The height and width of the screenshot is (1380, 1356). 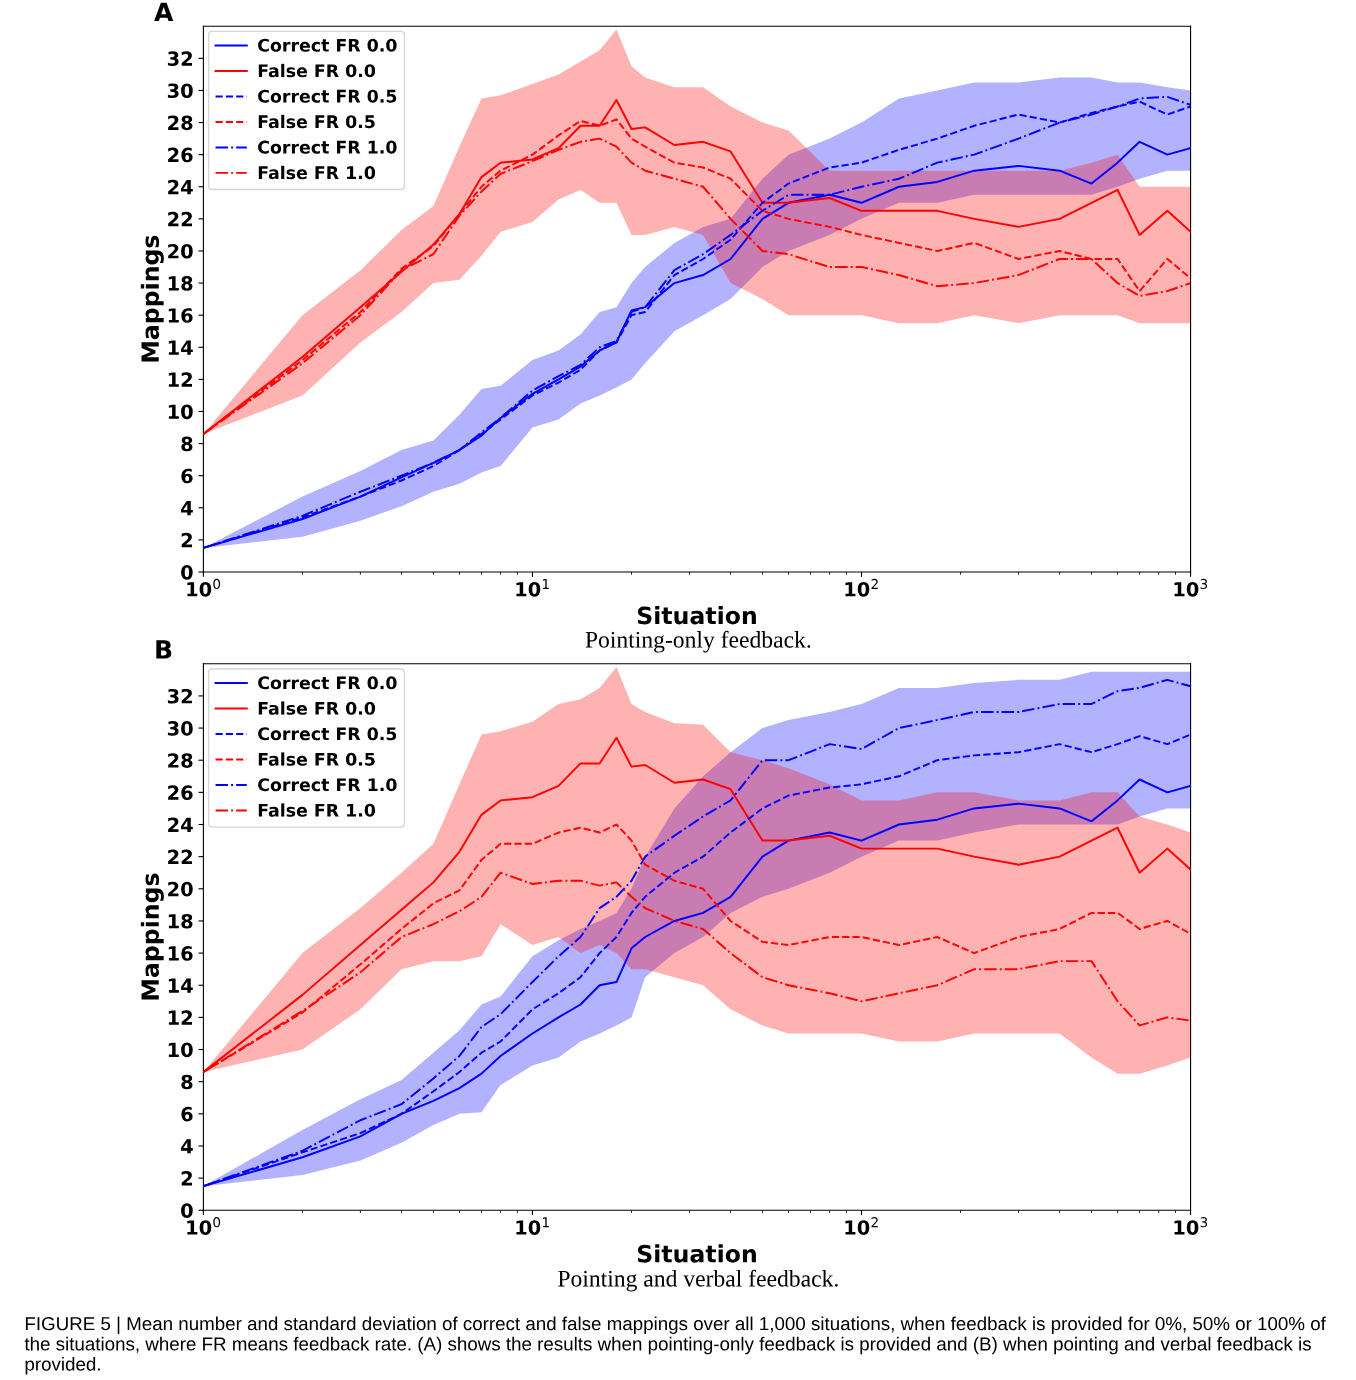 I want to click on text: Pointing and verbal feedback., so click(x=698, y=1280).